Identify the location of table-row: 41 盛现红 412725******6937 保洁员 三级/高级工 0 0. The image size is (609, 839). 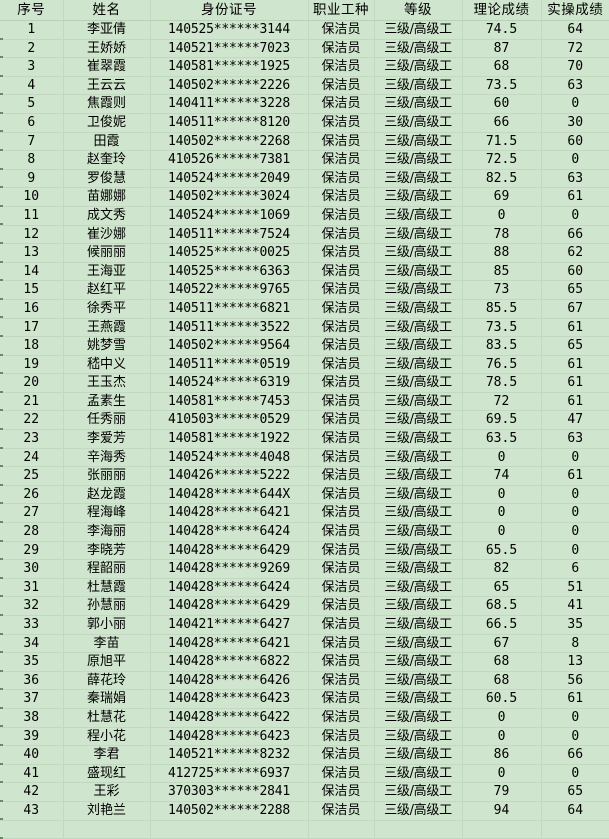
(304, 774).